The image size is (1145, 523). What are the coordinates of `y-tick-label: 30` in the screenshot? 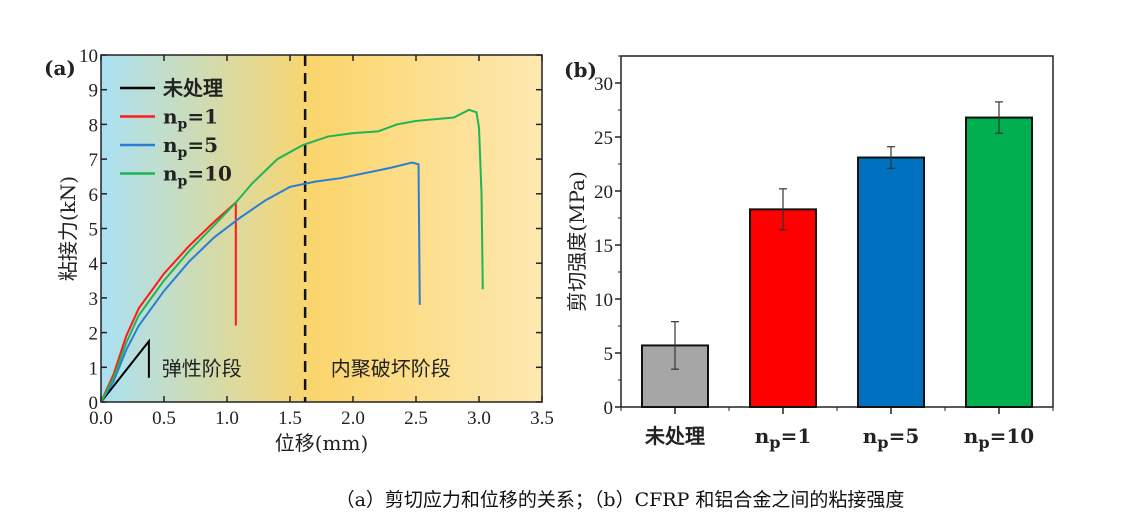 It's located at (603, 84).